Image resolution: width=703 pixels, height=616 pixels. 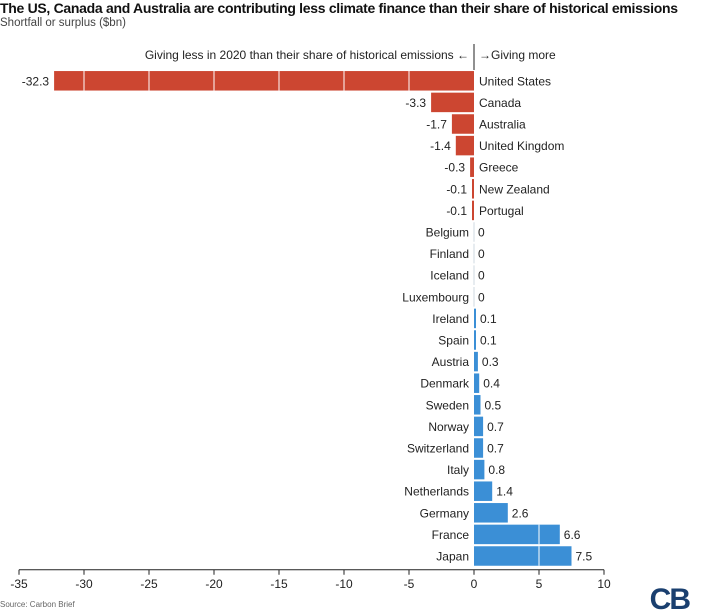 I want to click on category-label: Denmark, so click(x=445, y=384).